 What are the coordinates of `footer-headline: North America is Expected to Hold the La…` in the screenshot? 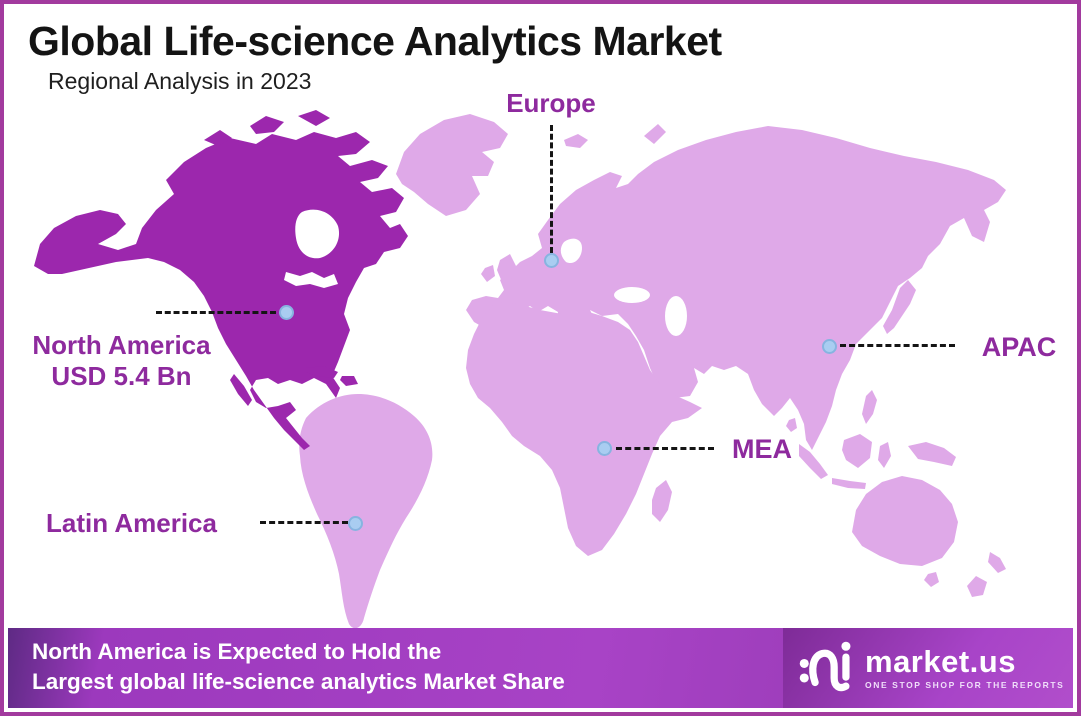 It's located at (298, 667).